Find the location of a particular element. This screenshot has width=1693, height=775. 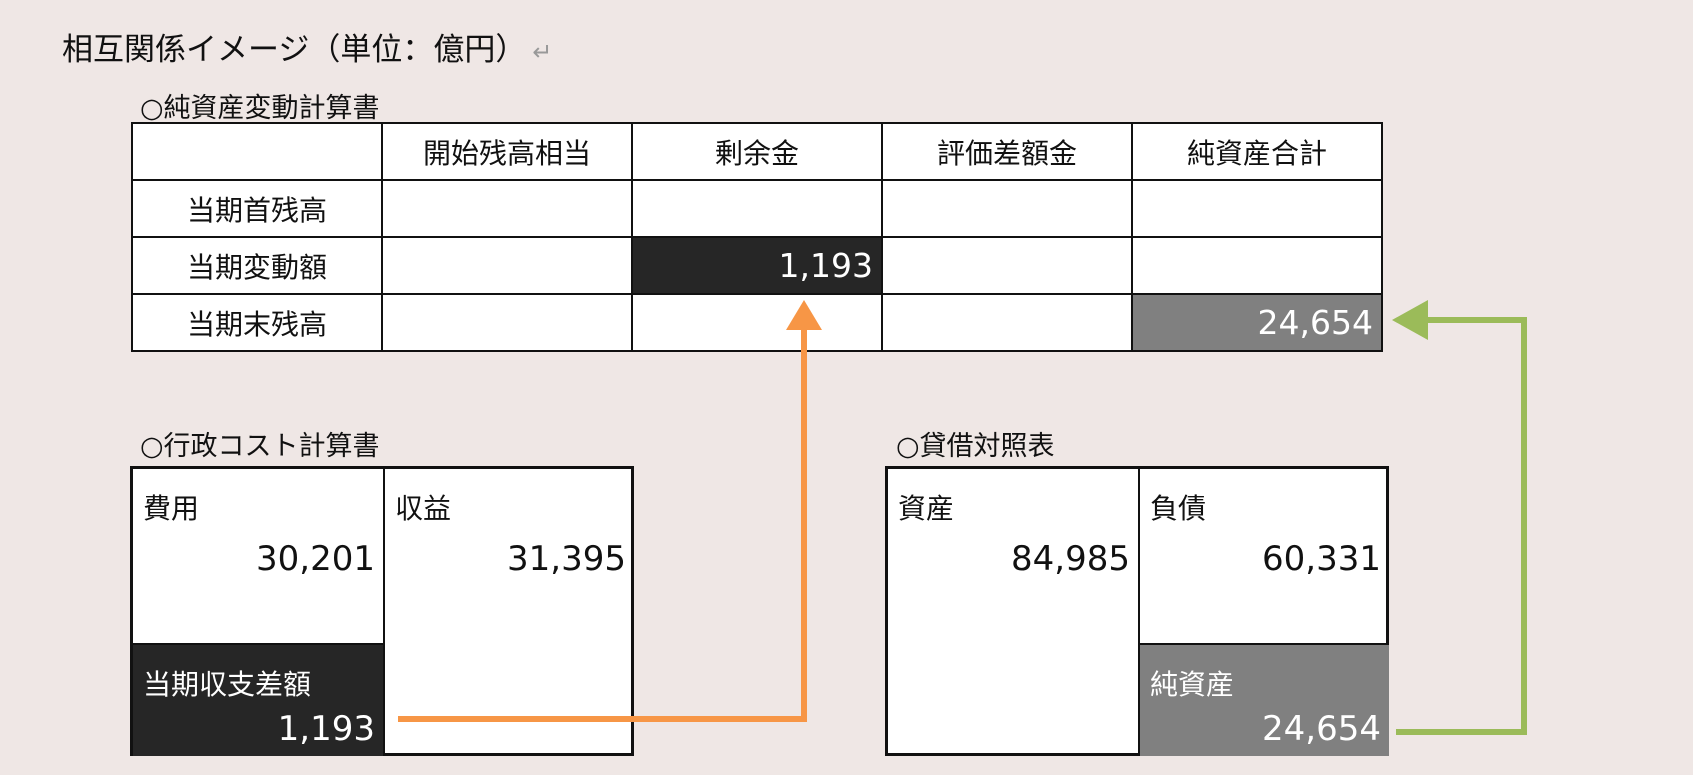

row-label: 当期変動額 is located at coordinates (257, 265).